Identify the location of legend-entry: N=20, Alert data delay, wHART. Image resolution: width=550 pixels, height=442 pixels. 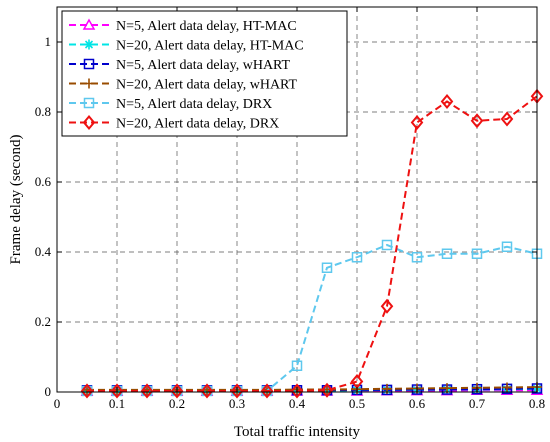
(183, 85).